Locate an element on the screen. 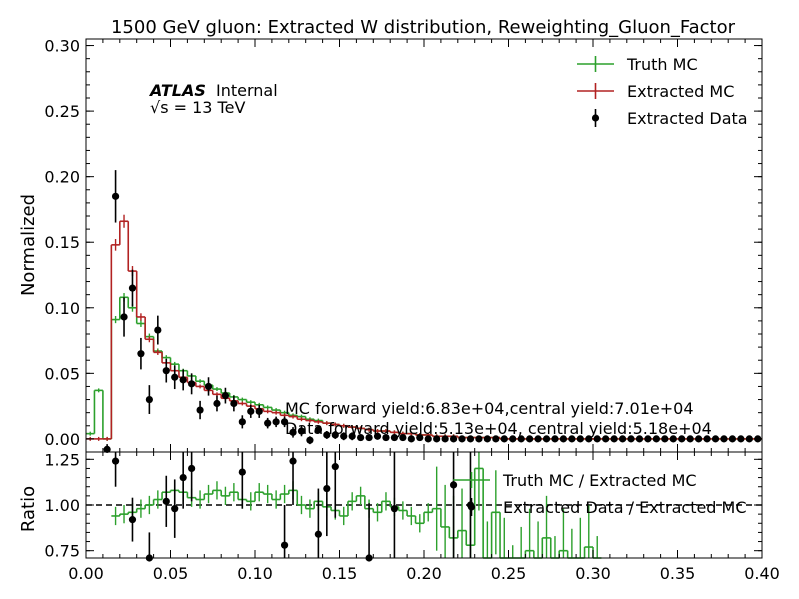 Image resolution: width=799 pixels, height=599 pixels. legend-entry-truth-ratio: Truth MC / Extracted MC is located at coordinates (575, 480).